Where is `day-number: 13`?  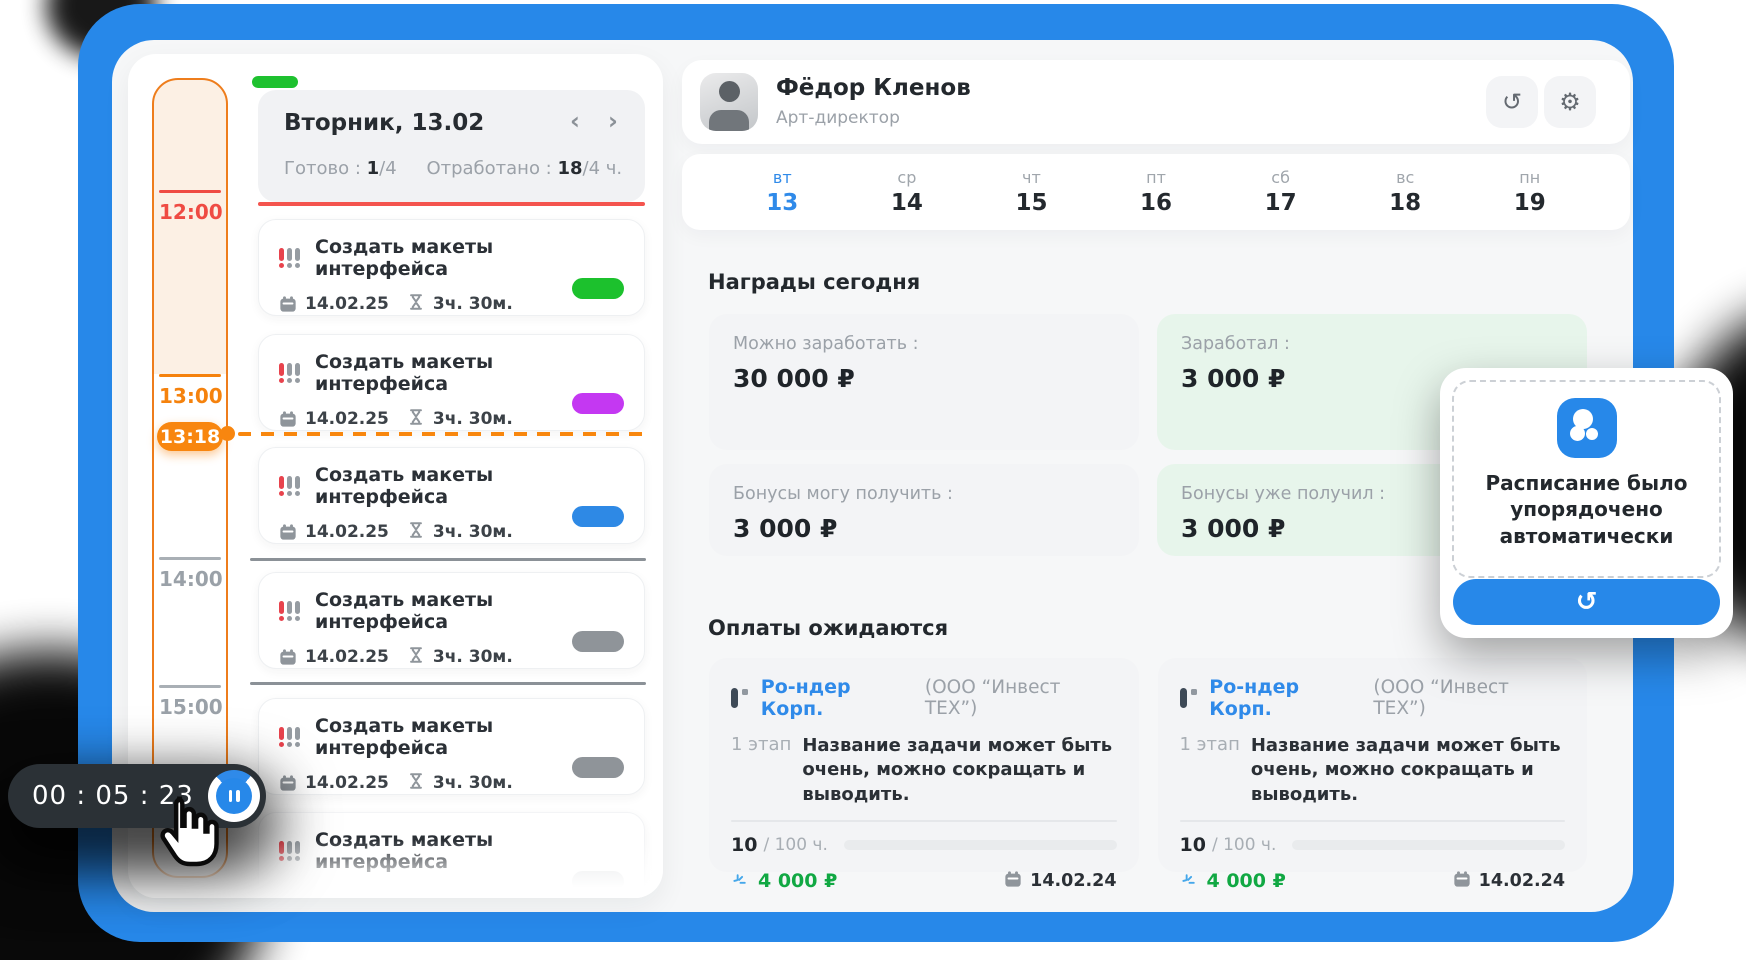
day-number: 13 is located at coordinates (782, 203).